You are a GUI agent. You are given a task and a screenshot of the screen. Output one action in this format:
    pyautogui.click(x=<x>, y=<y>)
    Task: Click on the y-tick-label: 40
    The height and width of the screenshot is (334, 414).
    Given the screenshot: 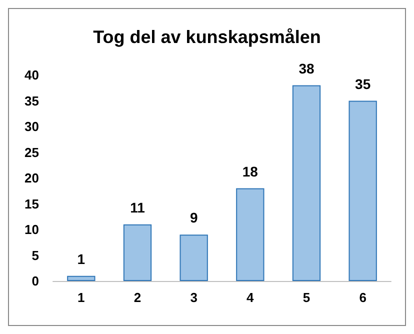 What is the action you would take?
    pyautogui.click(x=31, y=75)
    